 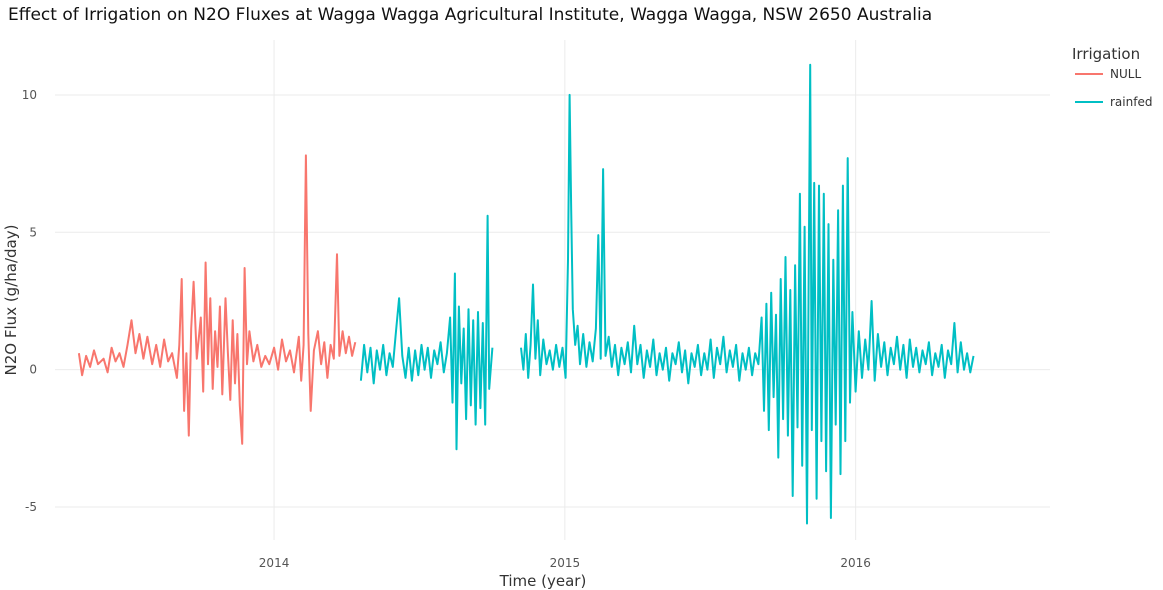 What do you see at coordinates (29, 95) in the screenshot?
I see `y-tick-label: 10` at bounding box center [29, 95].